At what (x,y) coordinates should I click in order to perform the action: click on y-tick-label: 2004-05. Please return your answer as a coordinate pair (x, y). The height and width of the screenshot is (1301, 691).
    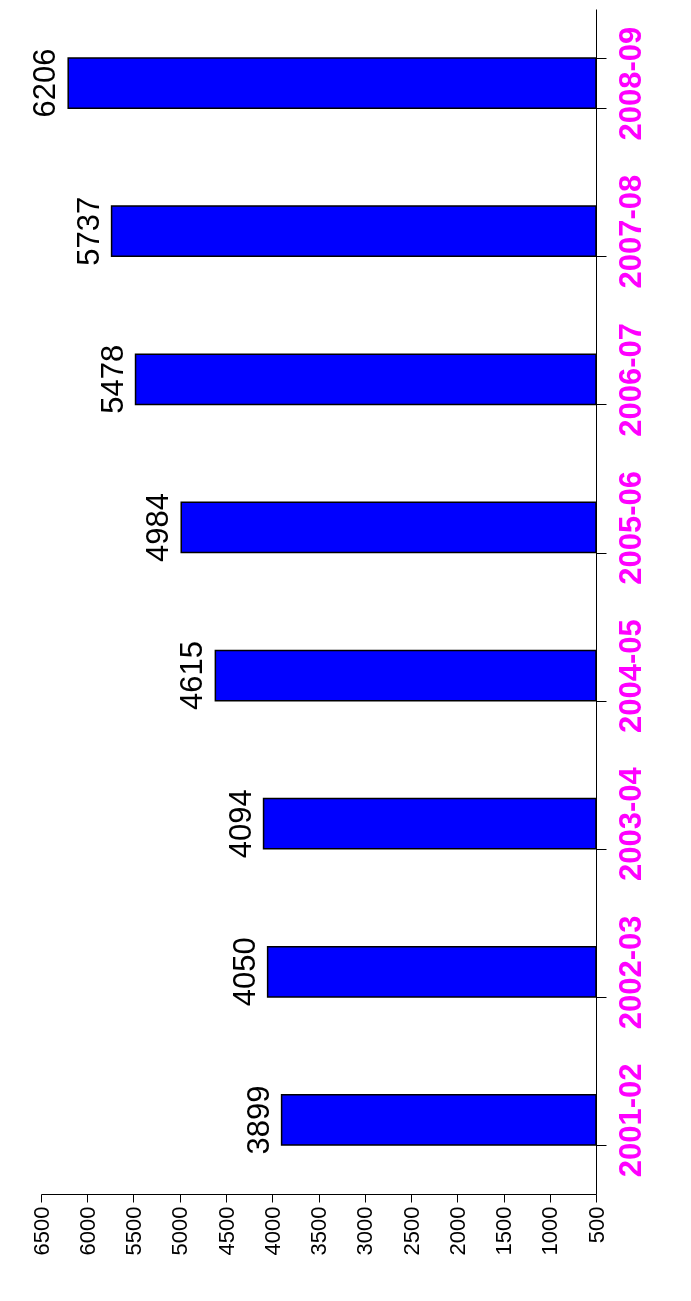
    Looking at the image, I should click on (630, 676).